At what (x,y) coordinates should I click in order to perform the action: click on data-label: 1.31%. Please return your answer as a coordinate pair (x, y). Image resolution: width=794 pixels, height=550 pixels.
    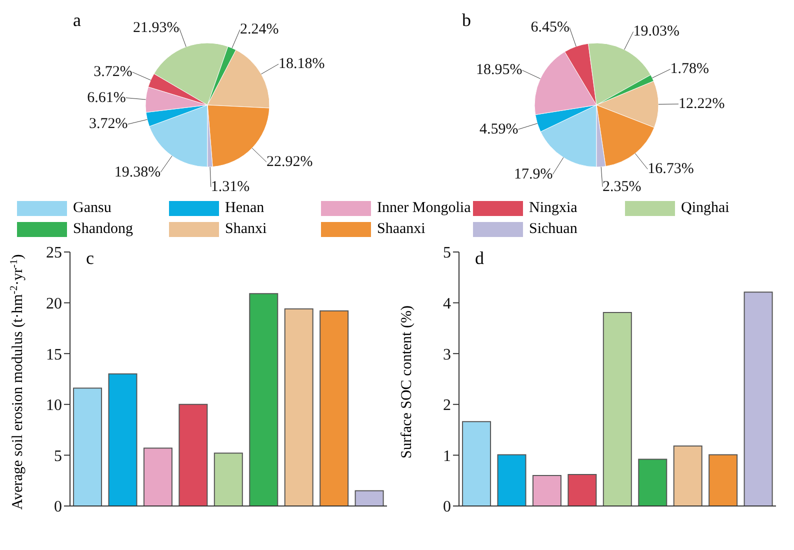
    Looking at the image, I should click on (230, 186).